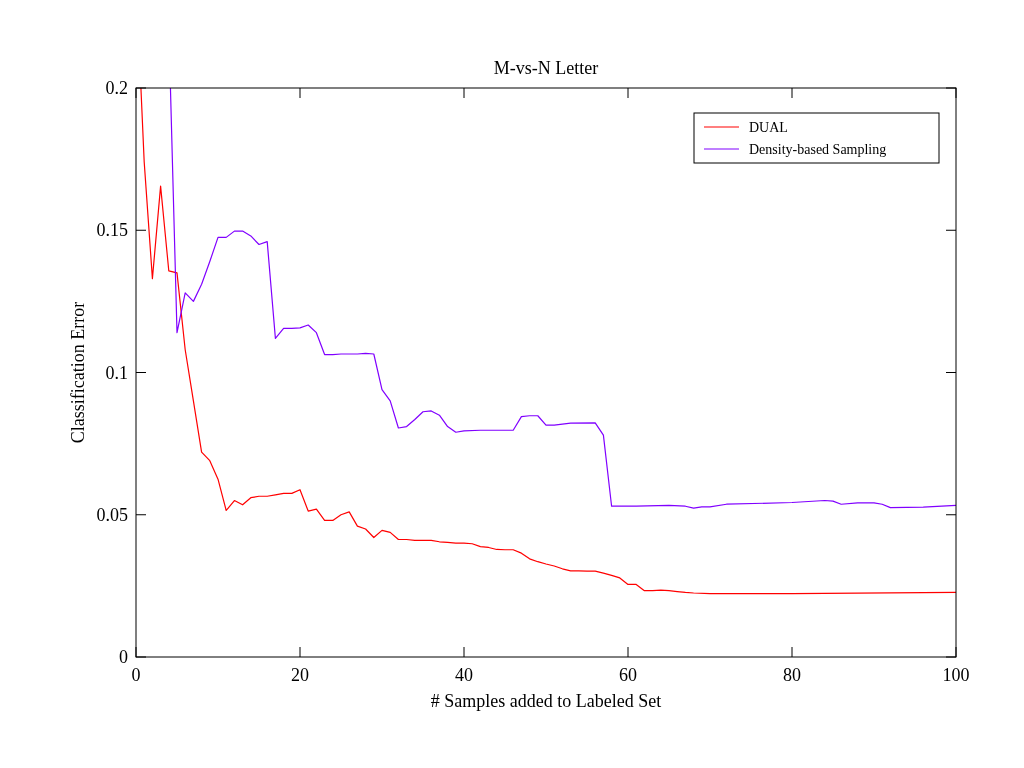  Describe the element at coordinates (792, 675) in the screenshot. I see `x-tick-label: 80` at that location.